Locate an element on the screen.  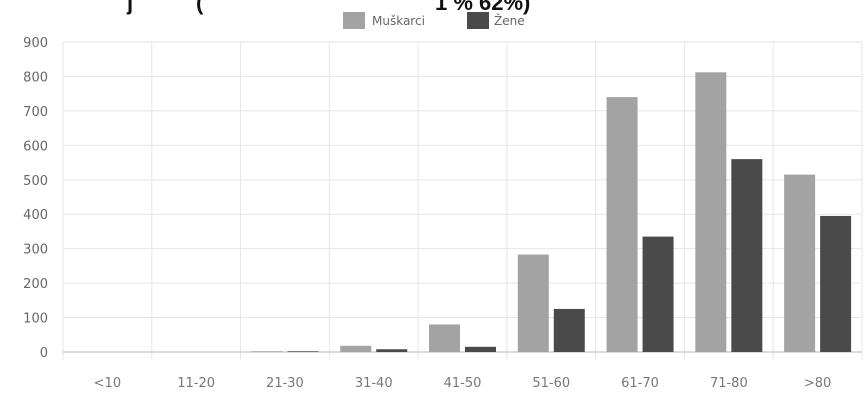
y-tick-label: 800 is located at coordinates (35, 77).